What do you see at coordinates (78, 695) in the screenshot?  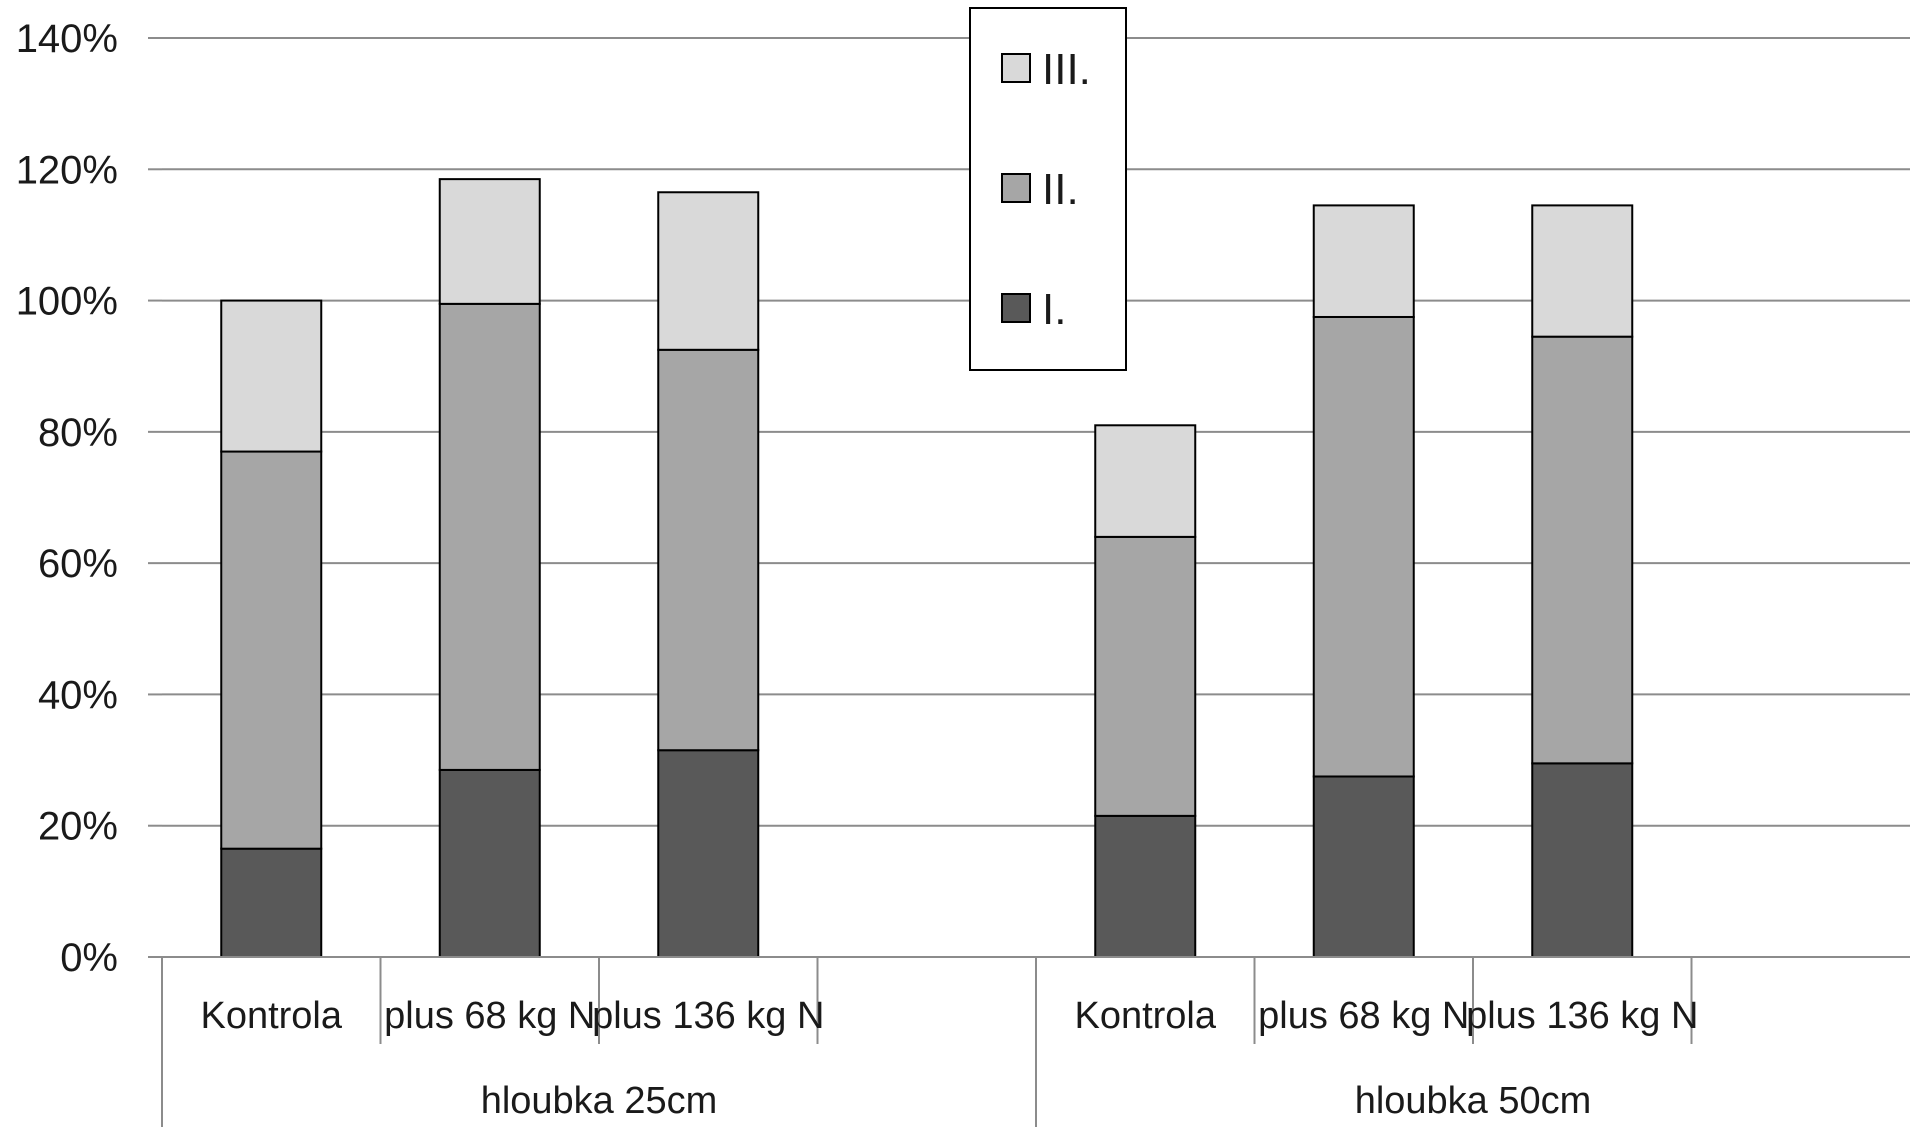 I see `y-tick-label: 40%` at bounding box center [78, 695].